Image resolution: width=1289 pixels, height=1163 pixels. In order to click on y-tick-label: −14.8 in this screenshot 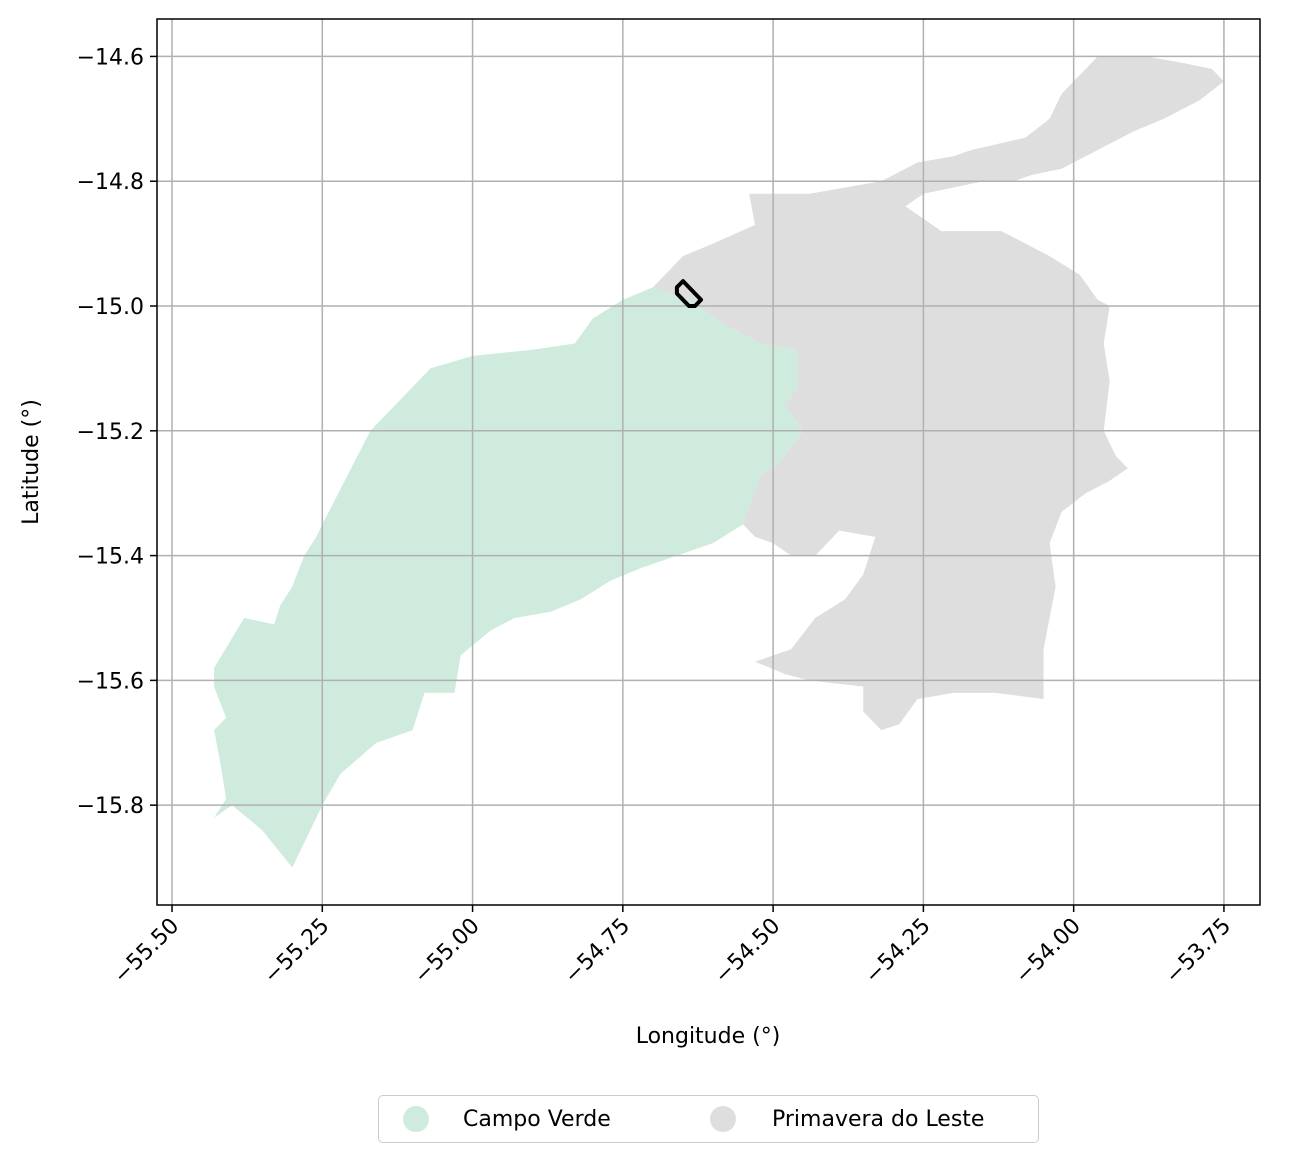, I will do `click(110, 182)`.